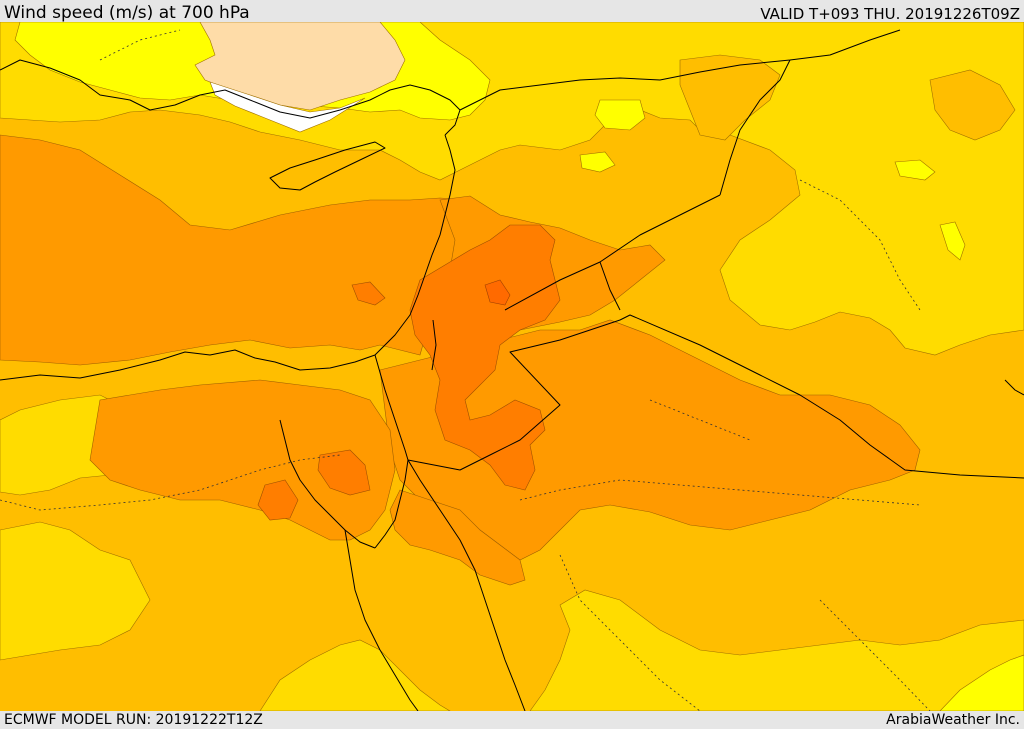  Describe the element at coordinates (497, 292) in the screenshot. I see `wind-band-gt16-patch` at that location.